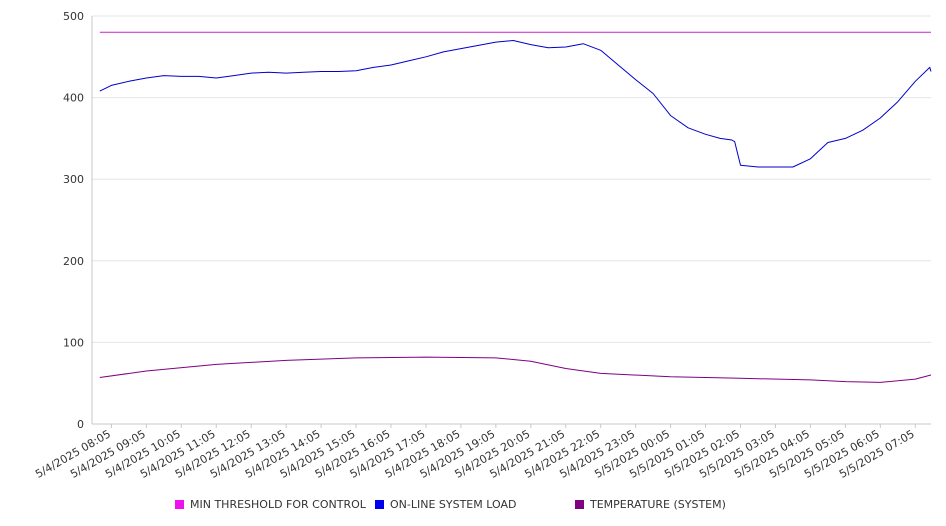 This screenshot has height=526, width=946. What do you see at coordinates (73, 220) in the screenshot?
I see `y-axis-ticks: 0 100 200 300 400 500` at bounding box center [73, 220].